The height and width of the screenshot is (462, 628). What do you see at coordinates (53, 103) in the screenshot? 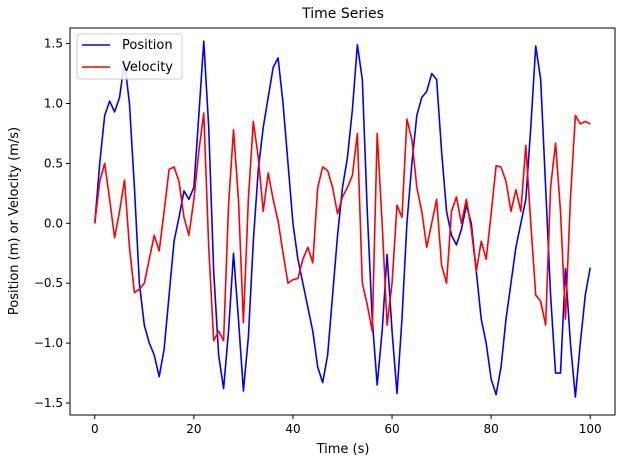
I see `y-tick-label: 1.0` at bounding box center [53, 103].